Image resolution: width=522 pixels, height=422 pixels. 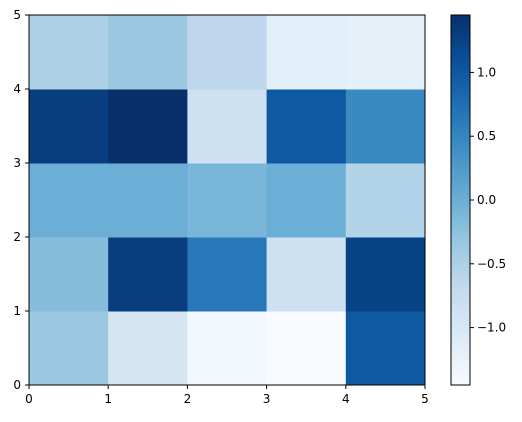 What do you see at coordinates (188, 399) in the screenshot?
I see `x-tick-label: 2` at bounding box center [188, 399].